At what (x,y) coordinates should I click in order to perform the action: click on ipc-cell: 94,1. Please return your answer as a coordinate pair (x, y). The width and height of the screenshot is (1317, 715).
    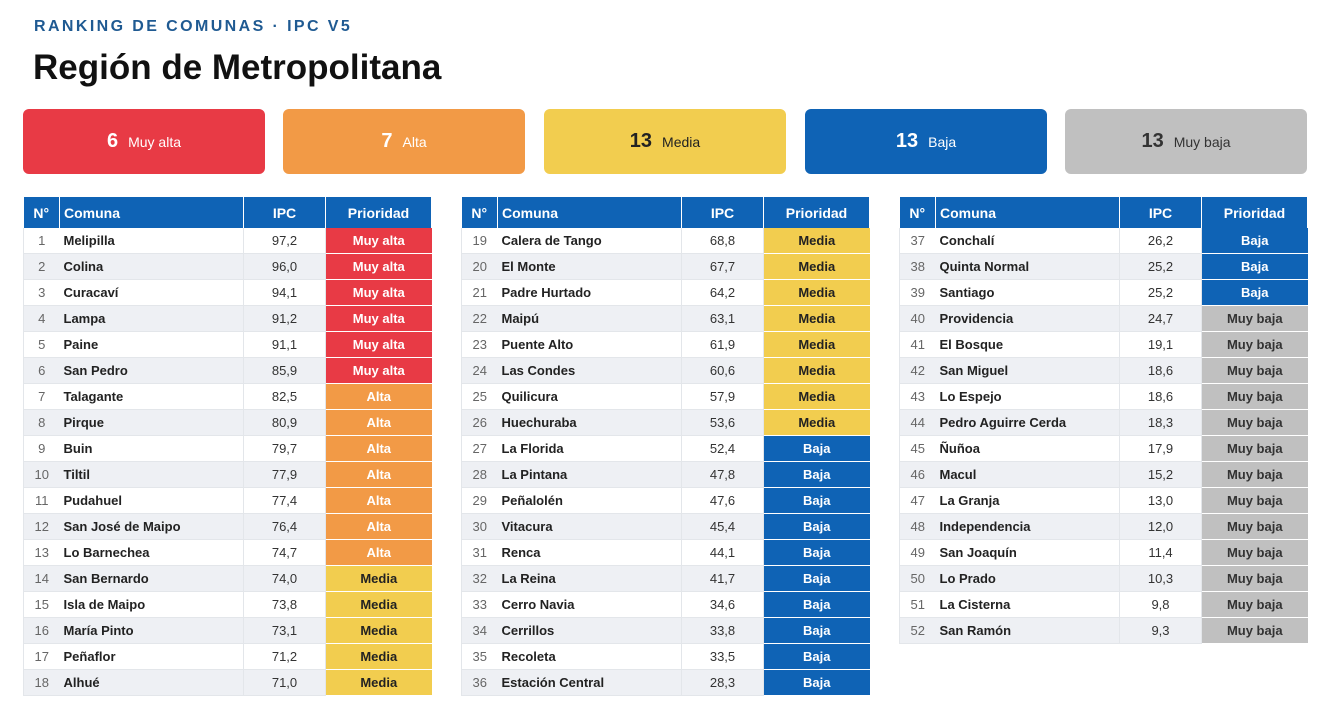
    Looking at the image, I should click on (284, 292).